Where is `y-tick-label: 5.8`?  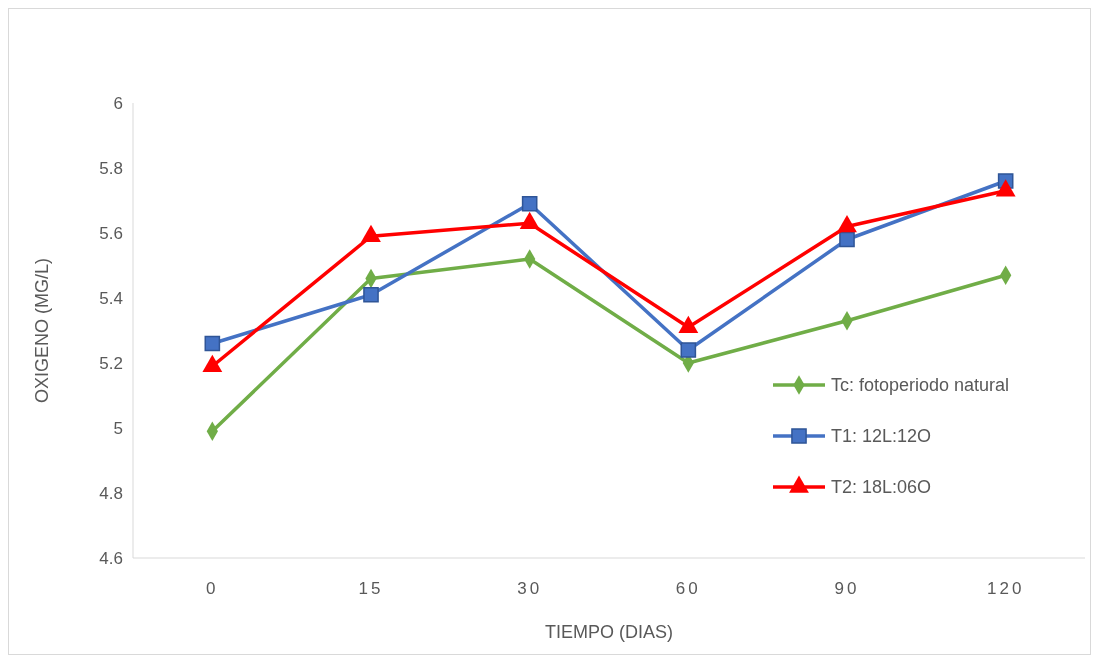
y-tick-label: 5.8 is located at coordinates (111, 168).